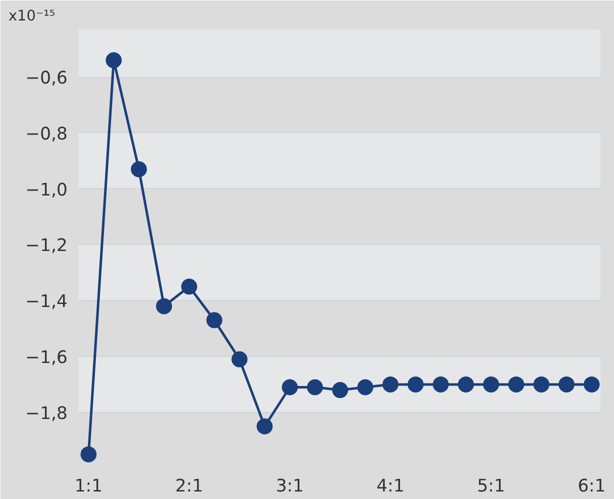 The height and width of the screenshot is (499, 614). I want to click on x-tick-label: 4:1, so click(390, 486).